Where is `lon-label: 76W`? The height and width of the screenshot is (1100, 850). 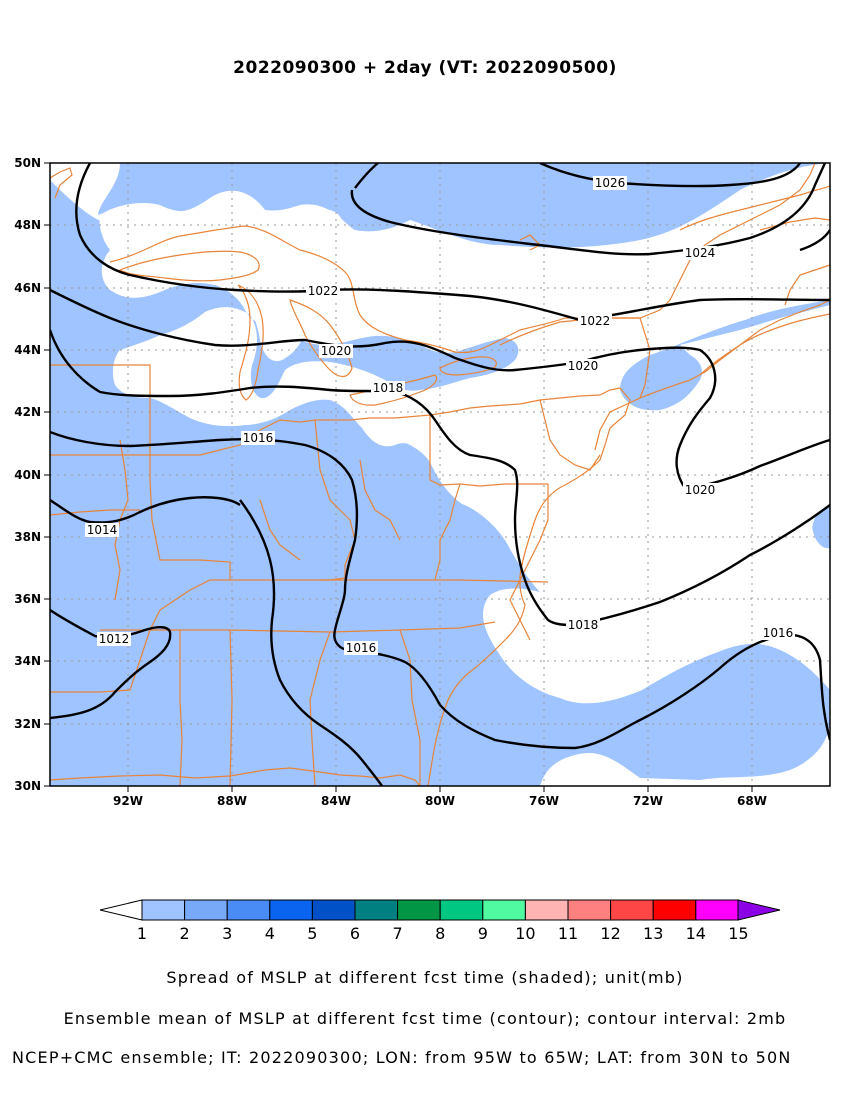 lon-label: 76W is located at coordinates (544, 801).